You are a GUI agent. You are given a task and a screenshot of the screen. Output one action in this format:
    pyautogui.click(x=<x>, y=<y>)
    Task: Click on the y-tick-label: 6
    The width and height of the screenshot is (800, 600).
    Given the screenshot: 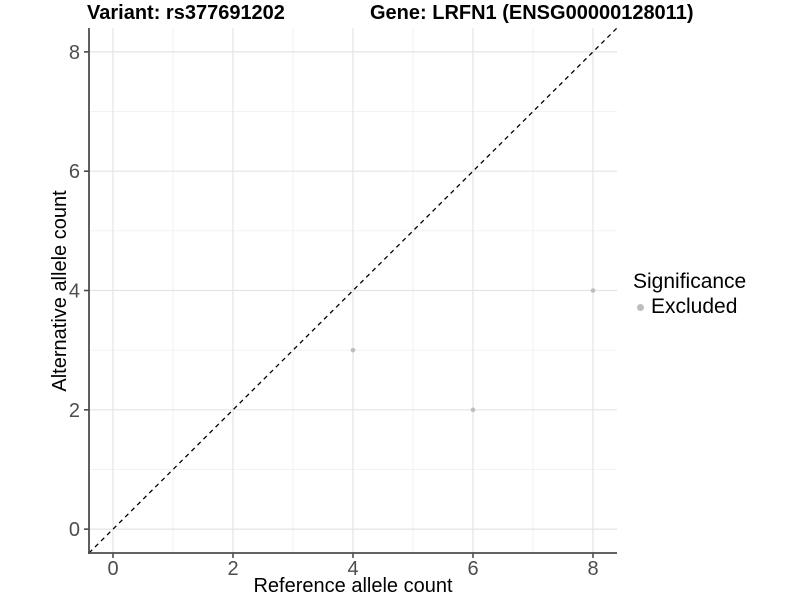 What is the action you would take?
    pyautogui.click(x=74, y=172)
    